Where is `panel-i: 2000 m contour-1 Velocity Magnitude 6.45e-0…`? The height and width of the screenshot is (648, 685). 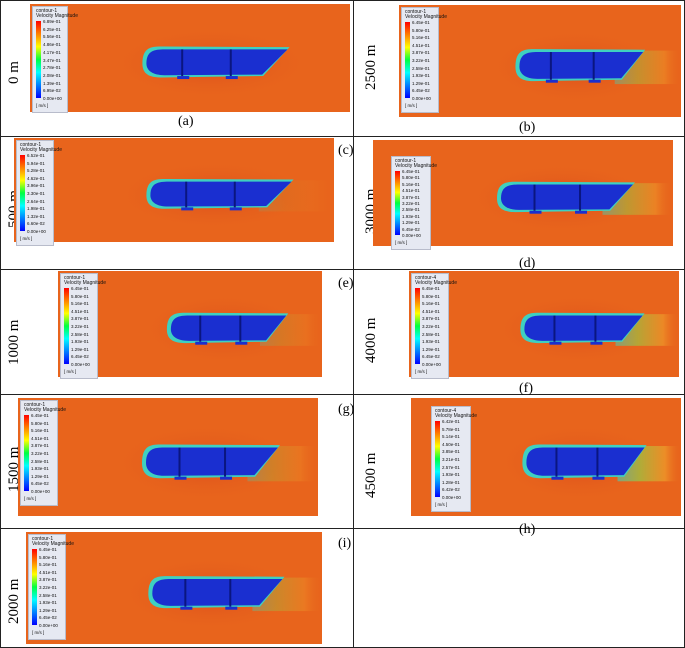
panel-i: 2000 m contour-1 Velocity Magnitude 6.45e-0… is located at coordinates (176, 587).